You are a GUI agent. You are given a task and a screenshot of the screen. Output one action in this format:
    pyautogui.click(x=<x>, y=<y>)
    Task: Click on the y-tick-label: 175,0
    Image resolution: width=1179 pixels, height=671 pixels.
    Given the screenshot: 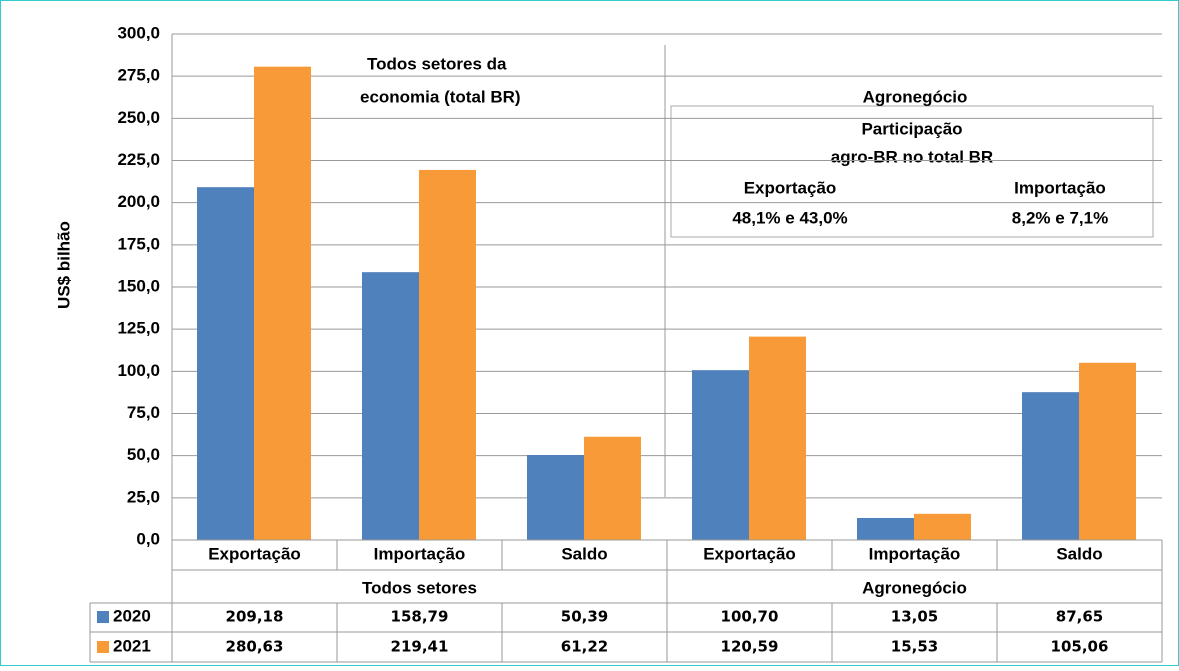 What is the action you would take?
    pyautogui.click(x=138, y=243)
    